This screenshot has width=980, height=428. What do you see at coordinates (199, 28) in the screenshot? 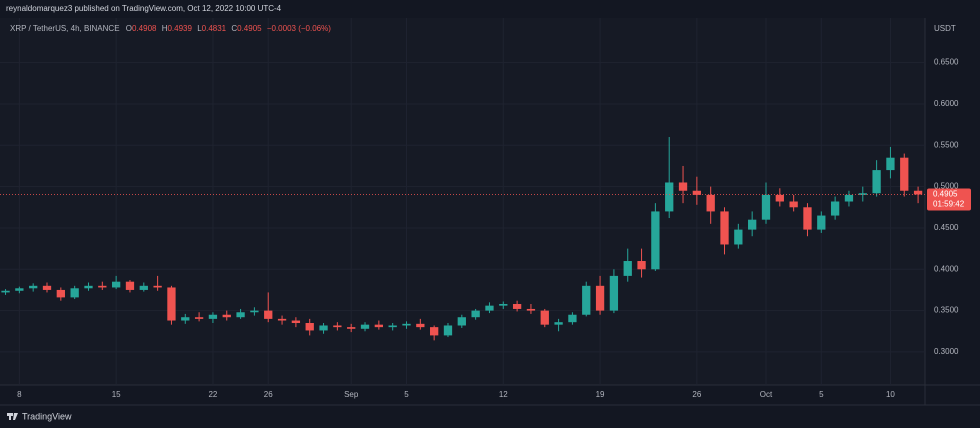
I see `legend-label: L` at bounding box center [199, 28].